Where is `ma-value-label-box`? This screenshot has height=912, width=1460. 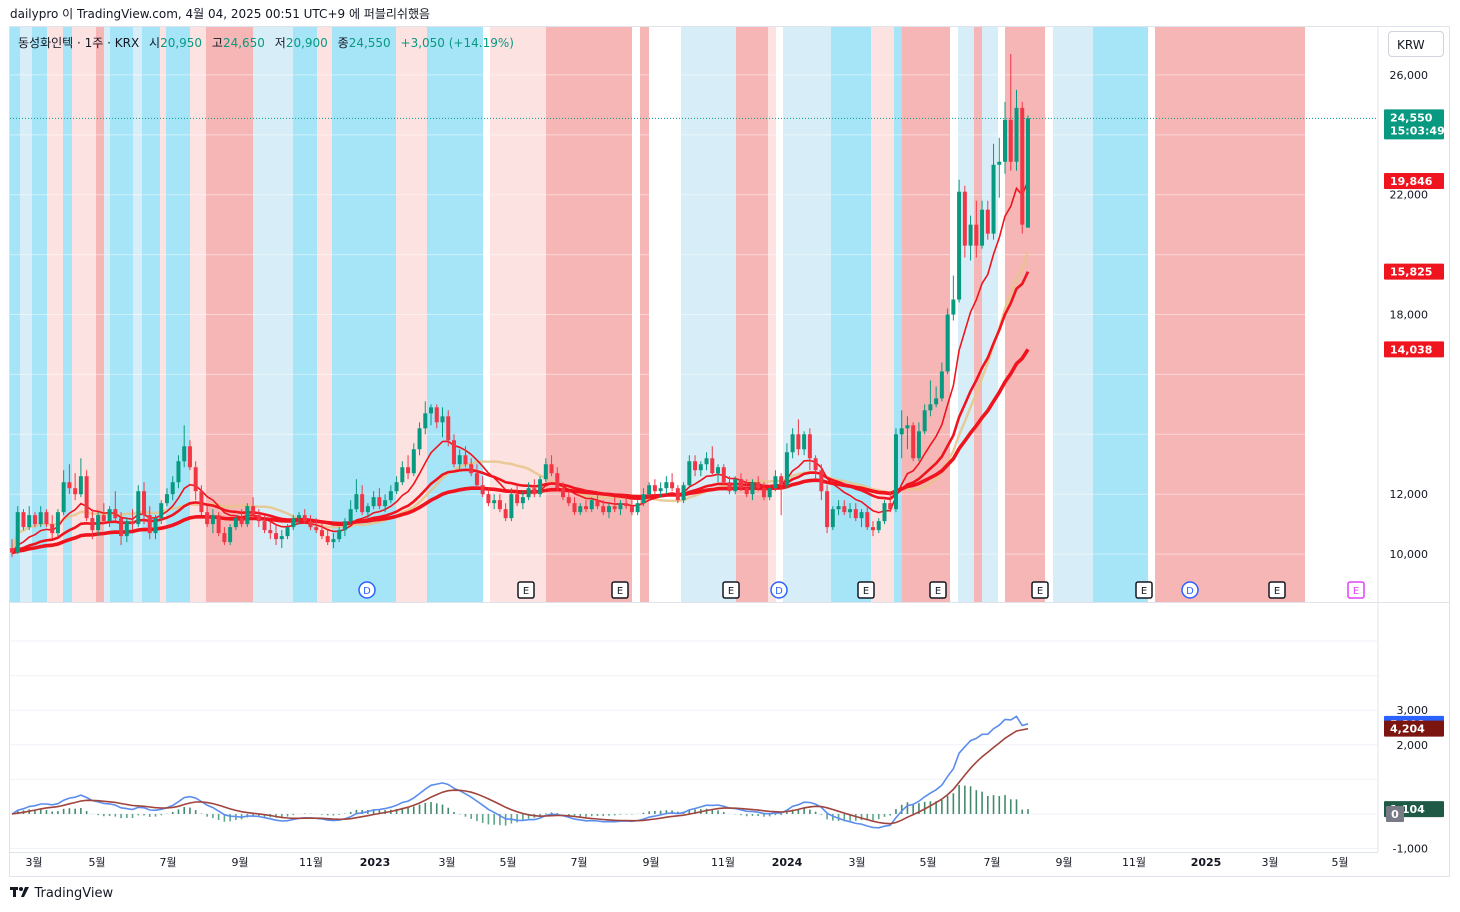
ma-value-label-box is located at coordinates (1414, 181).